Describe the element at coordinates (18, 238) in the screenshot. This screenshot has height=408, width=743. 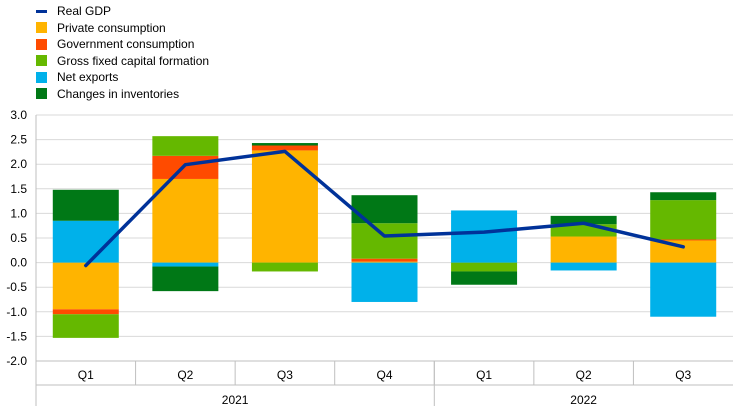
I see `y-tick-label: 0.5` at that location.